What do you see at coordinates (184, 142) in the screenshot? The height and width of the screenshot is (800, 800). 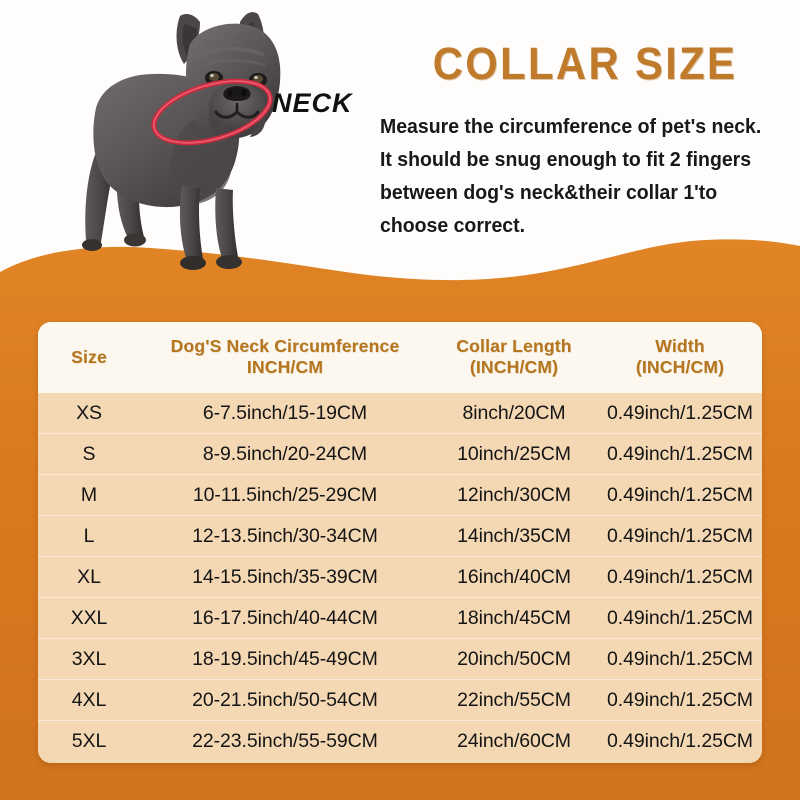 I see `dog-photo` at bounding box center [184, 142].